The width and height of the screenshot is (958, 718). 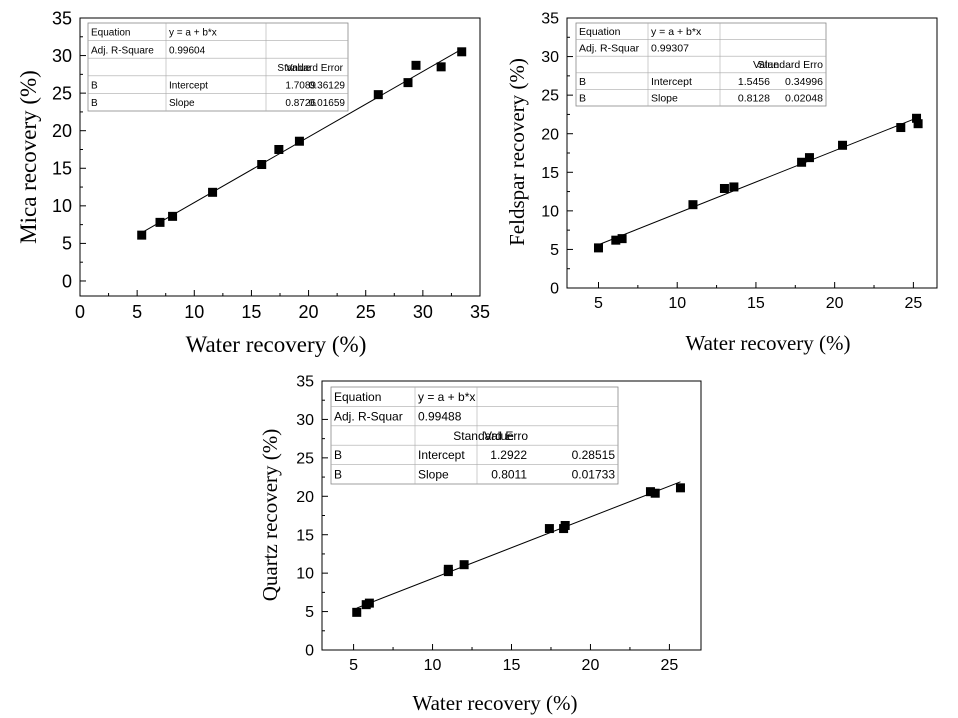 What do you see at coordinates (187, 50) in the screenshot?
I see `mica-stats-cell: 0.99604` at bounding box center [187, 50].